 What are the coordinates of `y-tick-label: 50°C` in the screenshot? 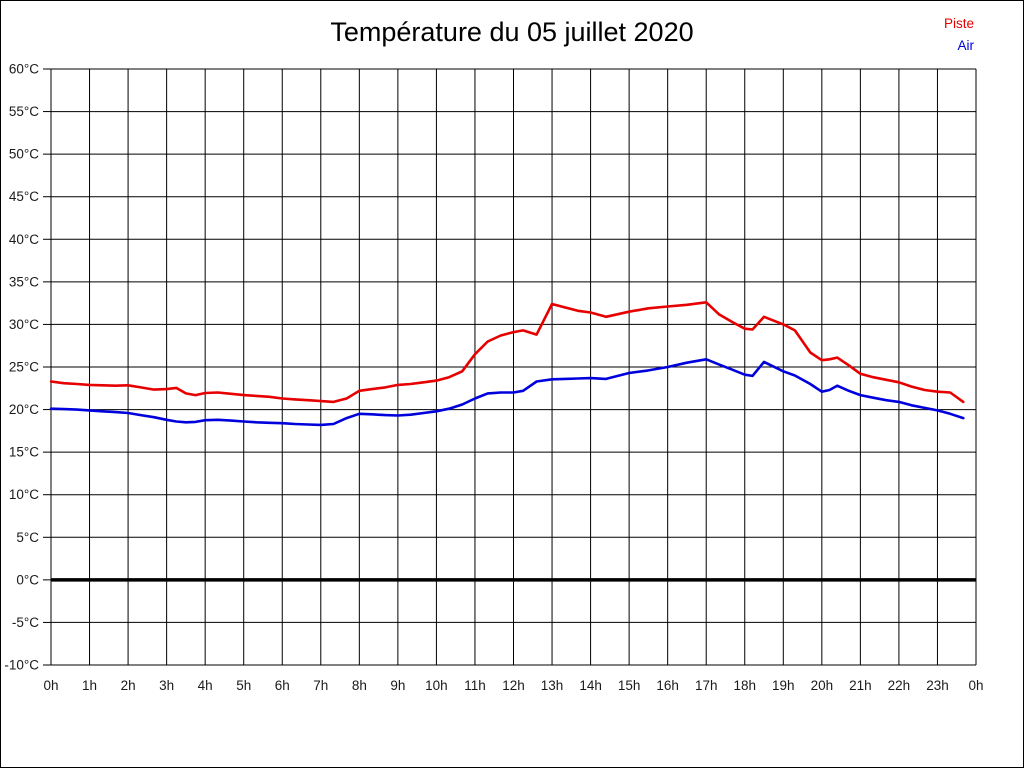 It's located at (24, 154).